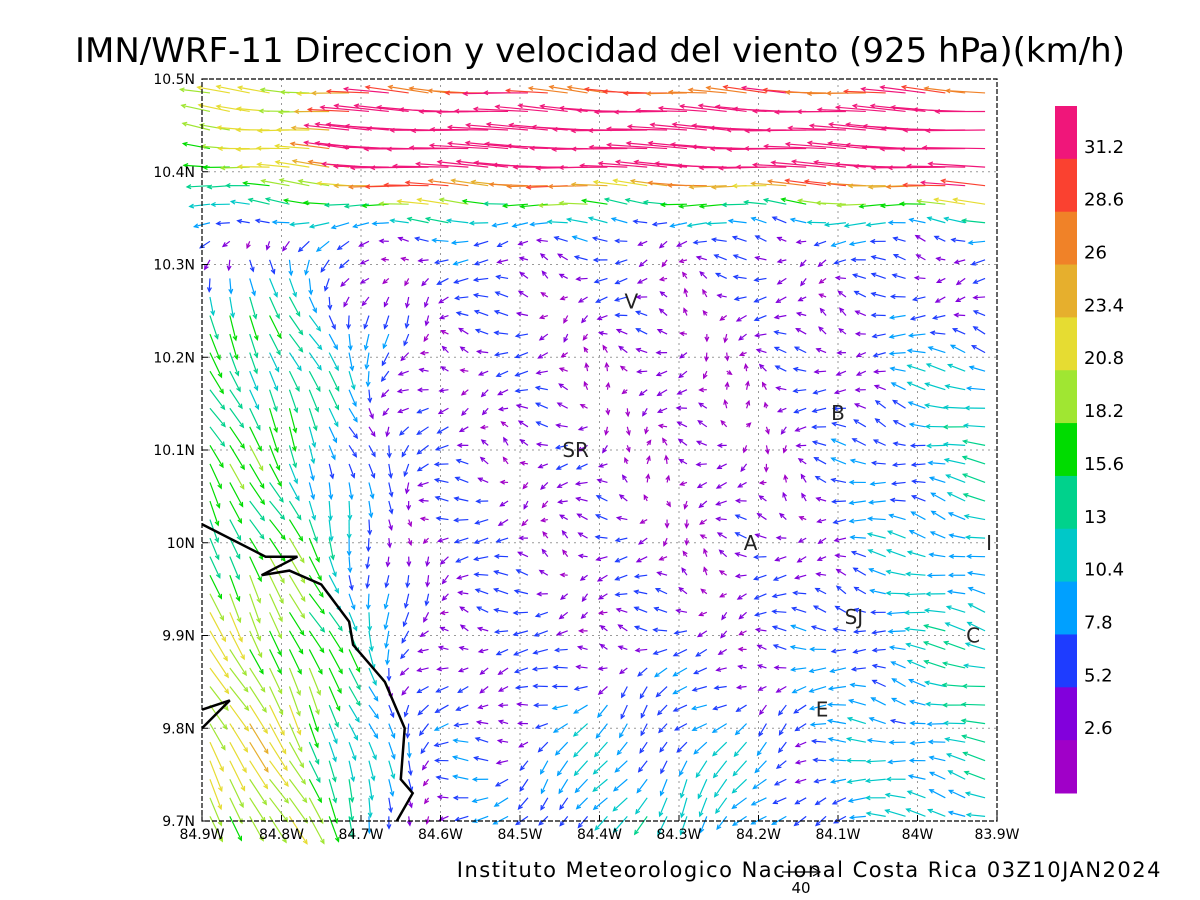  Describe the element at coordinates (817, 872) in the screenshot. I see `reference-vector-head` at that location.